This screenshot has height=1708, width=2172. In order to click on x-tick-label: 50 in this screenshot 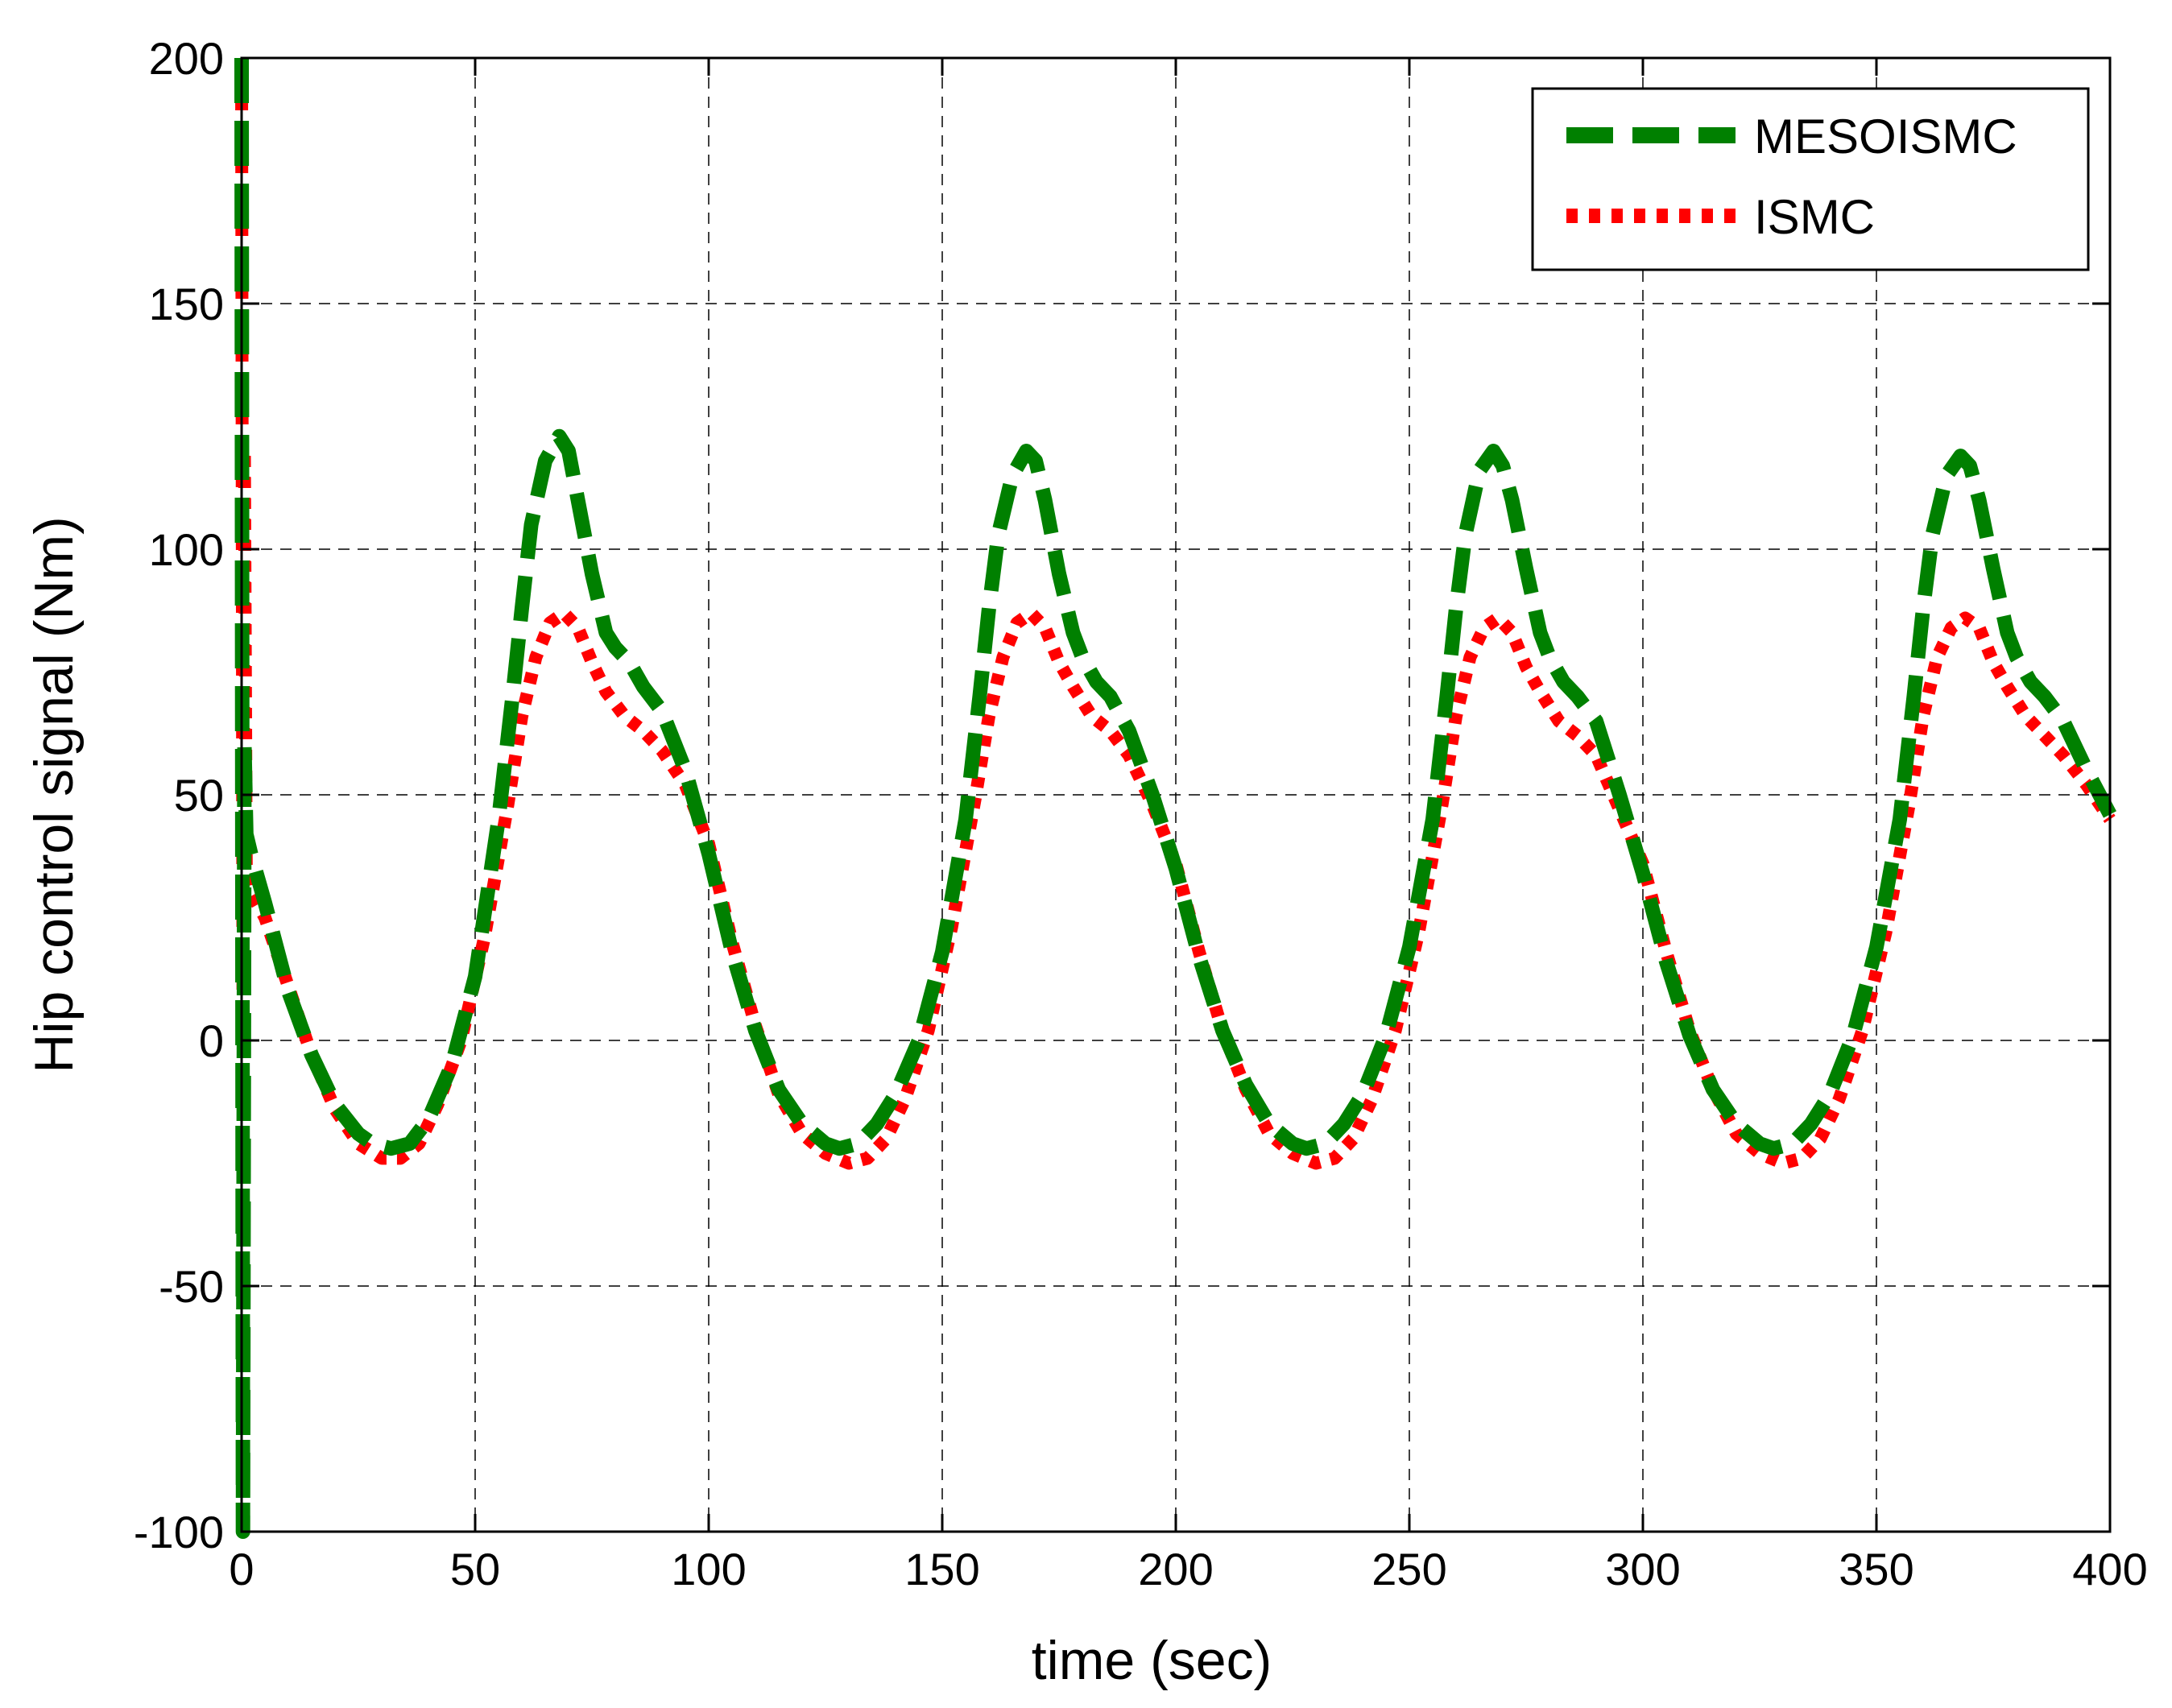, I will do `click(475, 1569)`.